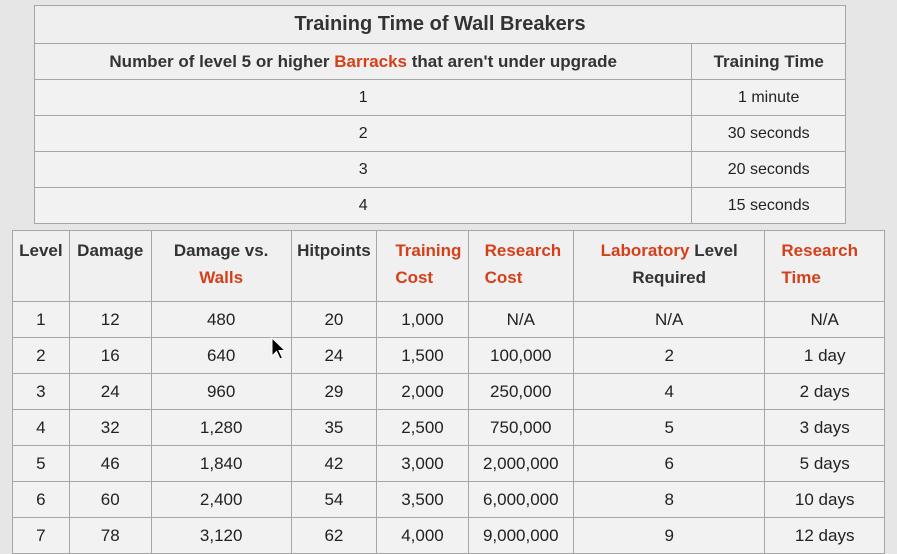  Describe the element at coordinates (422, 266) in the screenshot. I see `training-cost-header: Training Cost` at that location.